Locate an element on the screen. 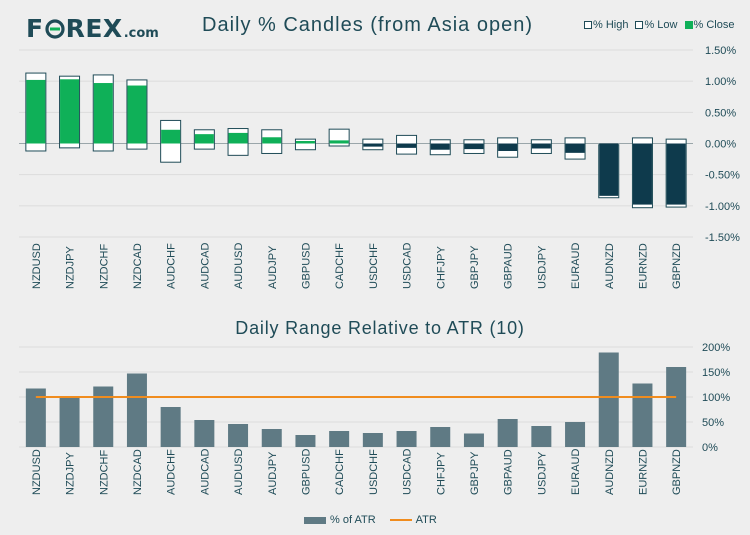 The width and height of the screenshot is (750, 535). candle-close-audnzd is located at coordinates (609, 169).